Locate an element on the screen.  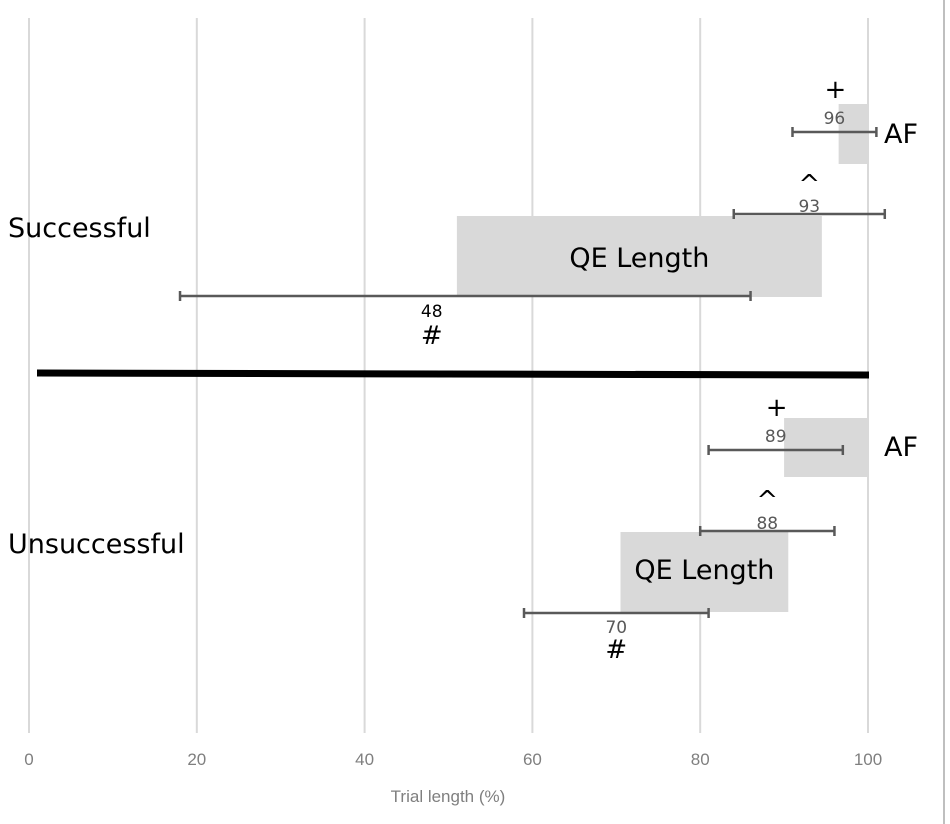
unsuccessful-qe-duration-symbol: # is located at coordinates (616, 650).